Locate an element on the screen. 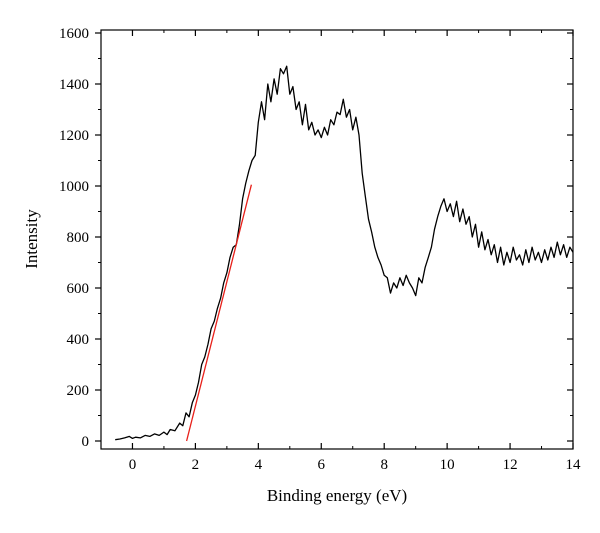 The image size is (600, 533). y-tick-label: 0 is located at coordinates (86, 442).